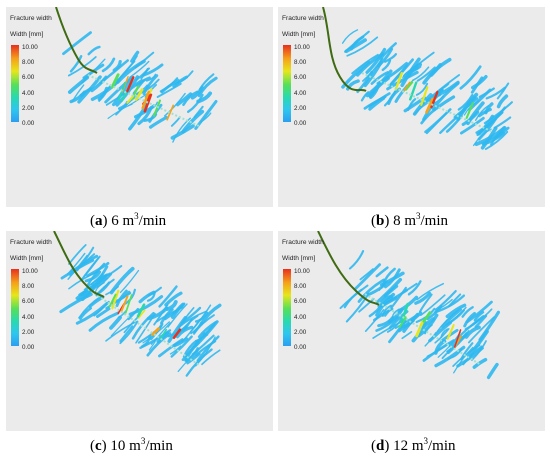 The image size is (550, 463). I want to click on horizontal-wellbore-section, so click(143, 327).